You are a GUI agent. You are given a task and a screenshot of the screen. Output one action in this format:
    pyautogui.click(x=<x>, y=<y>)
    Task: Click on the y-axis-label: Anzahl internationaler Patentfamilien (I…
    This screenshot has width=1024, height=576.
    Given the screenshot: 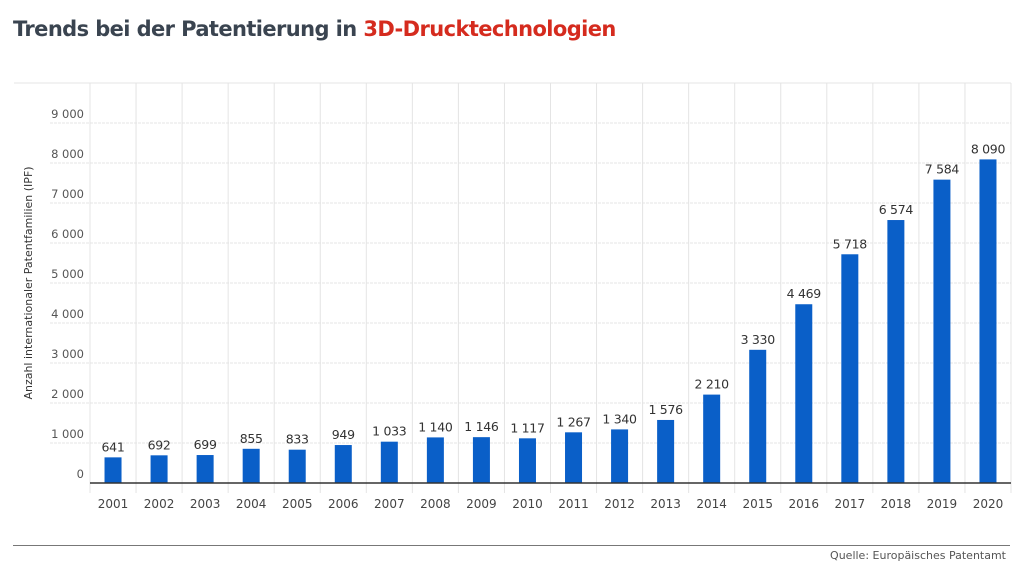 What is the action you would take?
    pyautogui.click(x=28, y=282)
    